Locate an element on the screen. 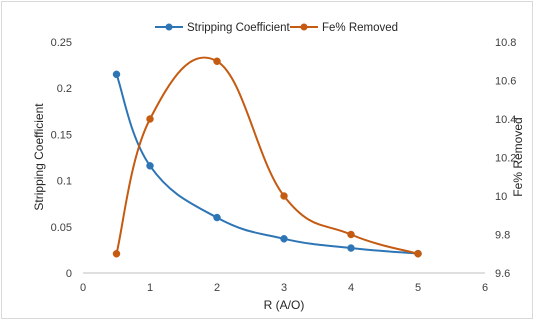 This screenshot has width=534, height=321. y-tick-label: 0.2 is located at coordinates (64, 89).